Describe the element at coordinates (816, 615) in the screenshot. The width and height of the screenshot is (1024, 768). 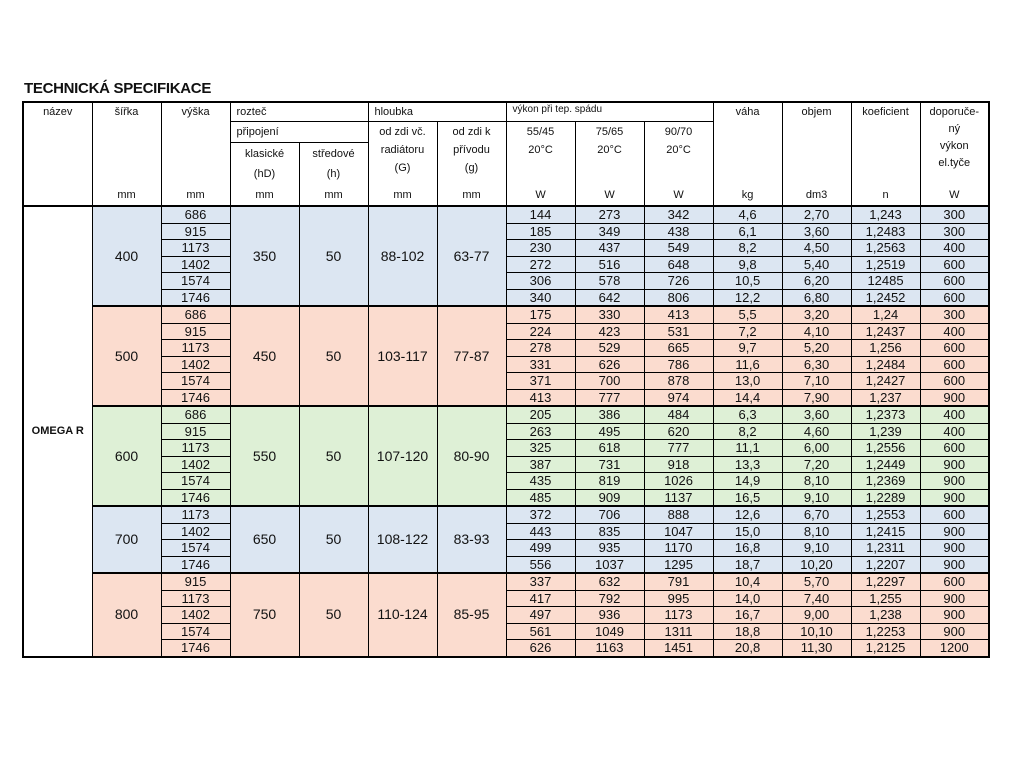
I see `volume-cell: 9,00` at that location.